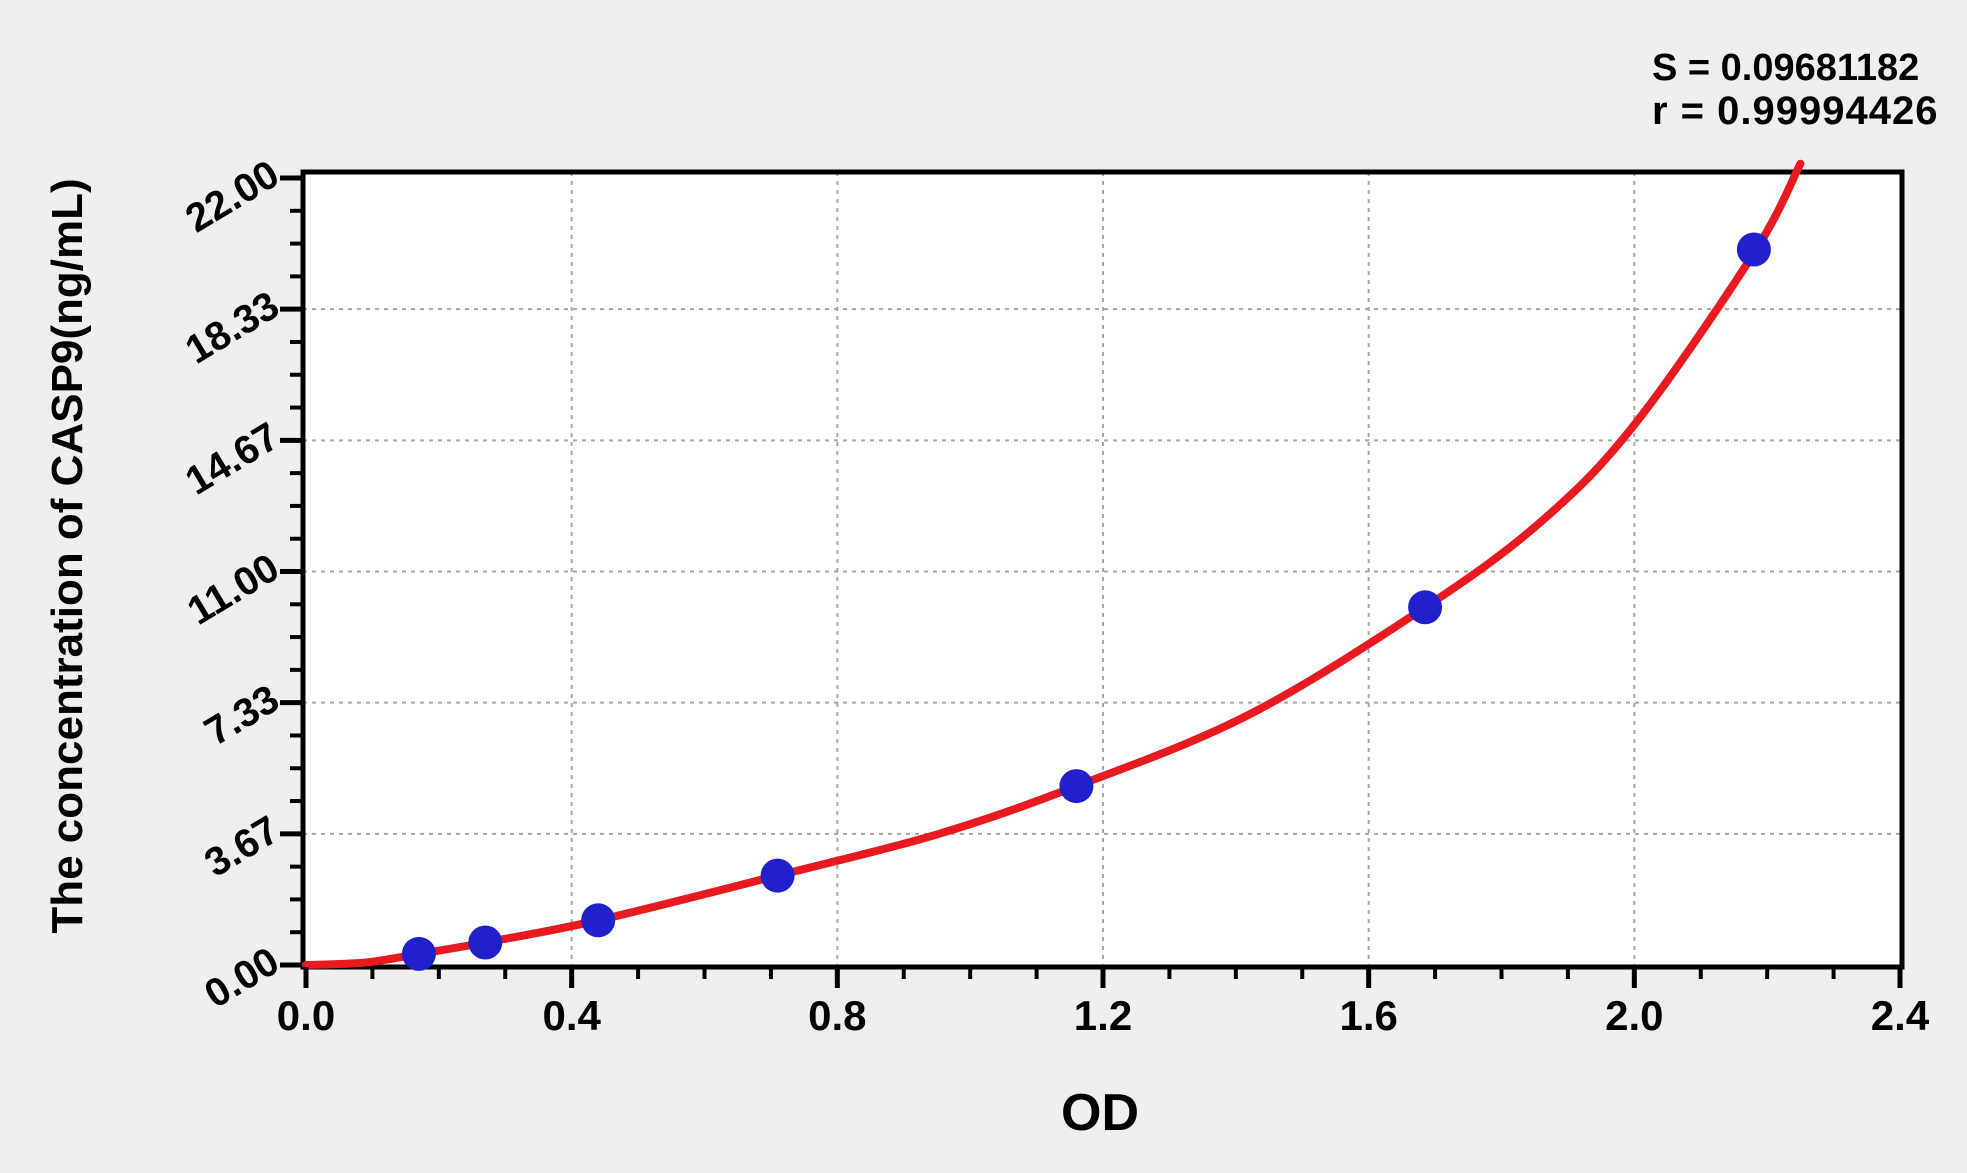 The width and height of the screenshot is (1967, 1173). I want to click on x-tick-label: 0.8, so click(837, 1015).